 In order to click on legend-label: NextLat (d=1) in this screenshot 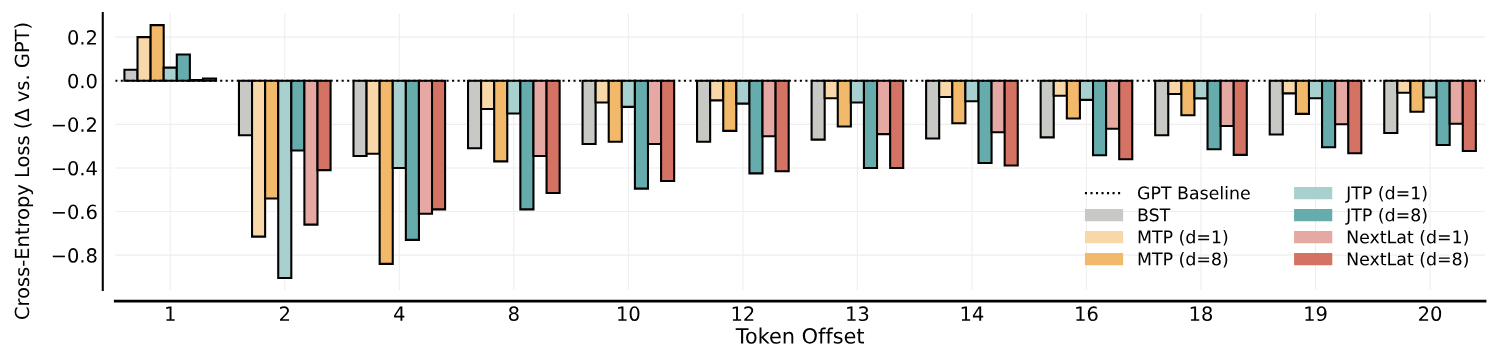, I will do `click(1407, 238)`.